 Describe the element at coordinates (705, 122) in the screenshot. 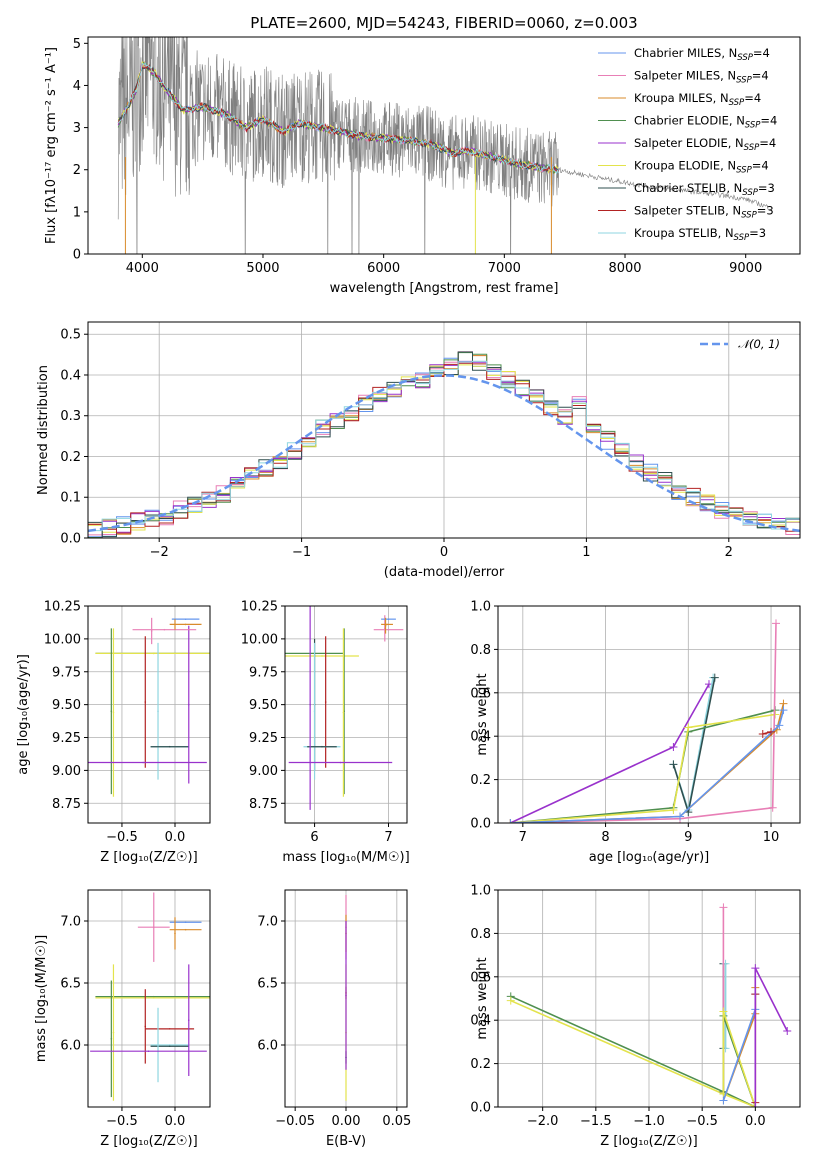

I see `legend-label: Chabrier ELODIE, NSSP=4` at that location.